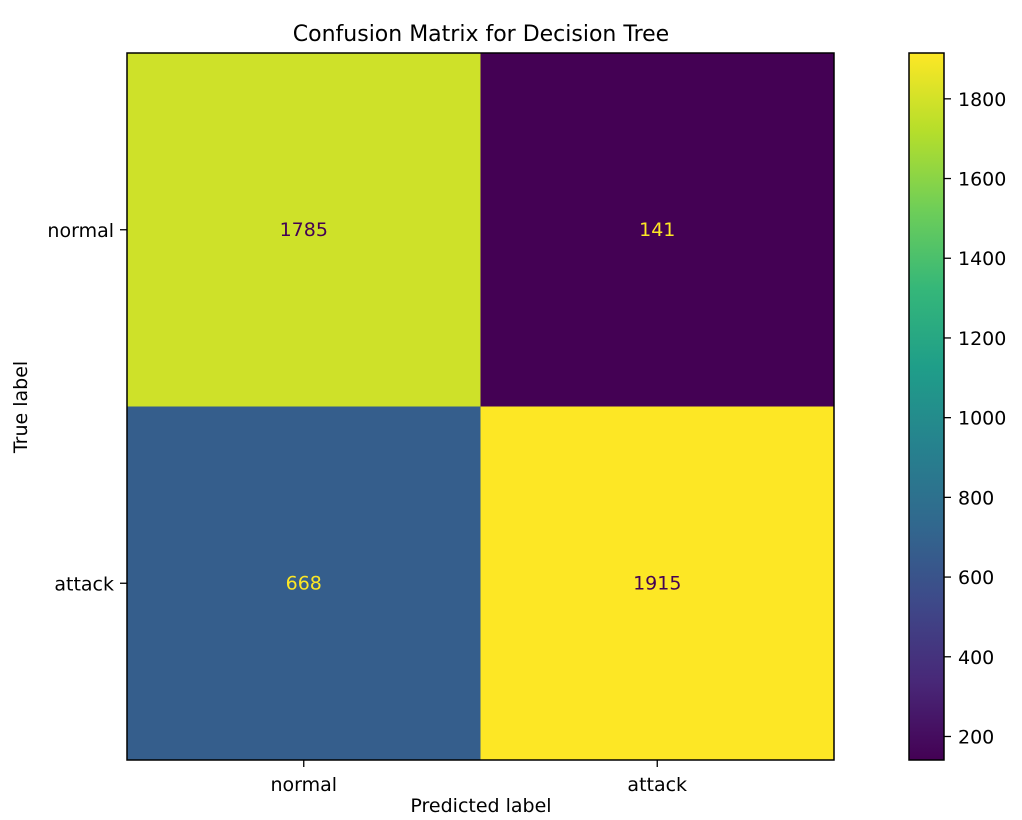  I want to click on y-tick-label: attack, so click(84, 584).